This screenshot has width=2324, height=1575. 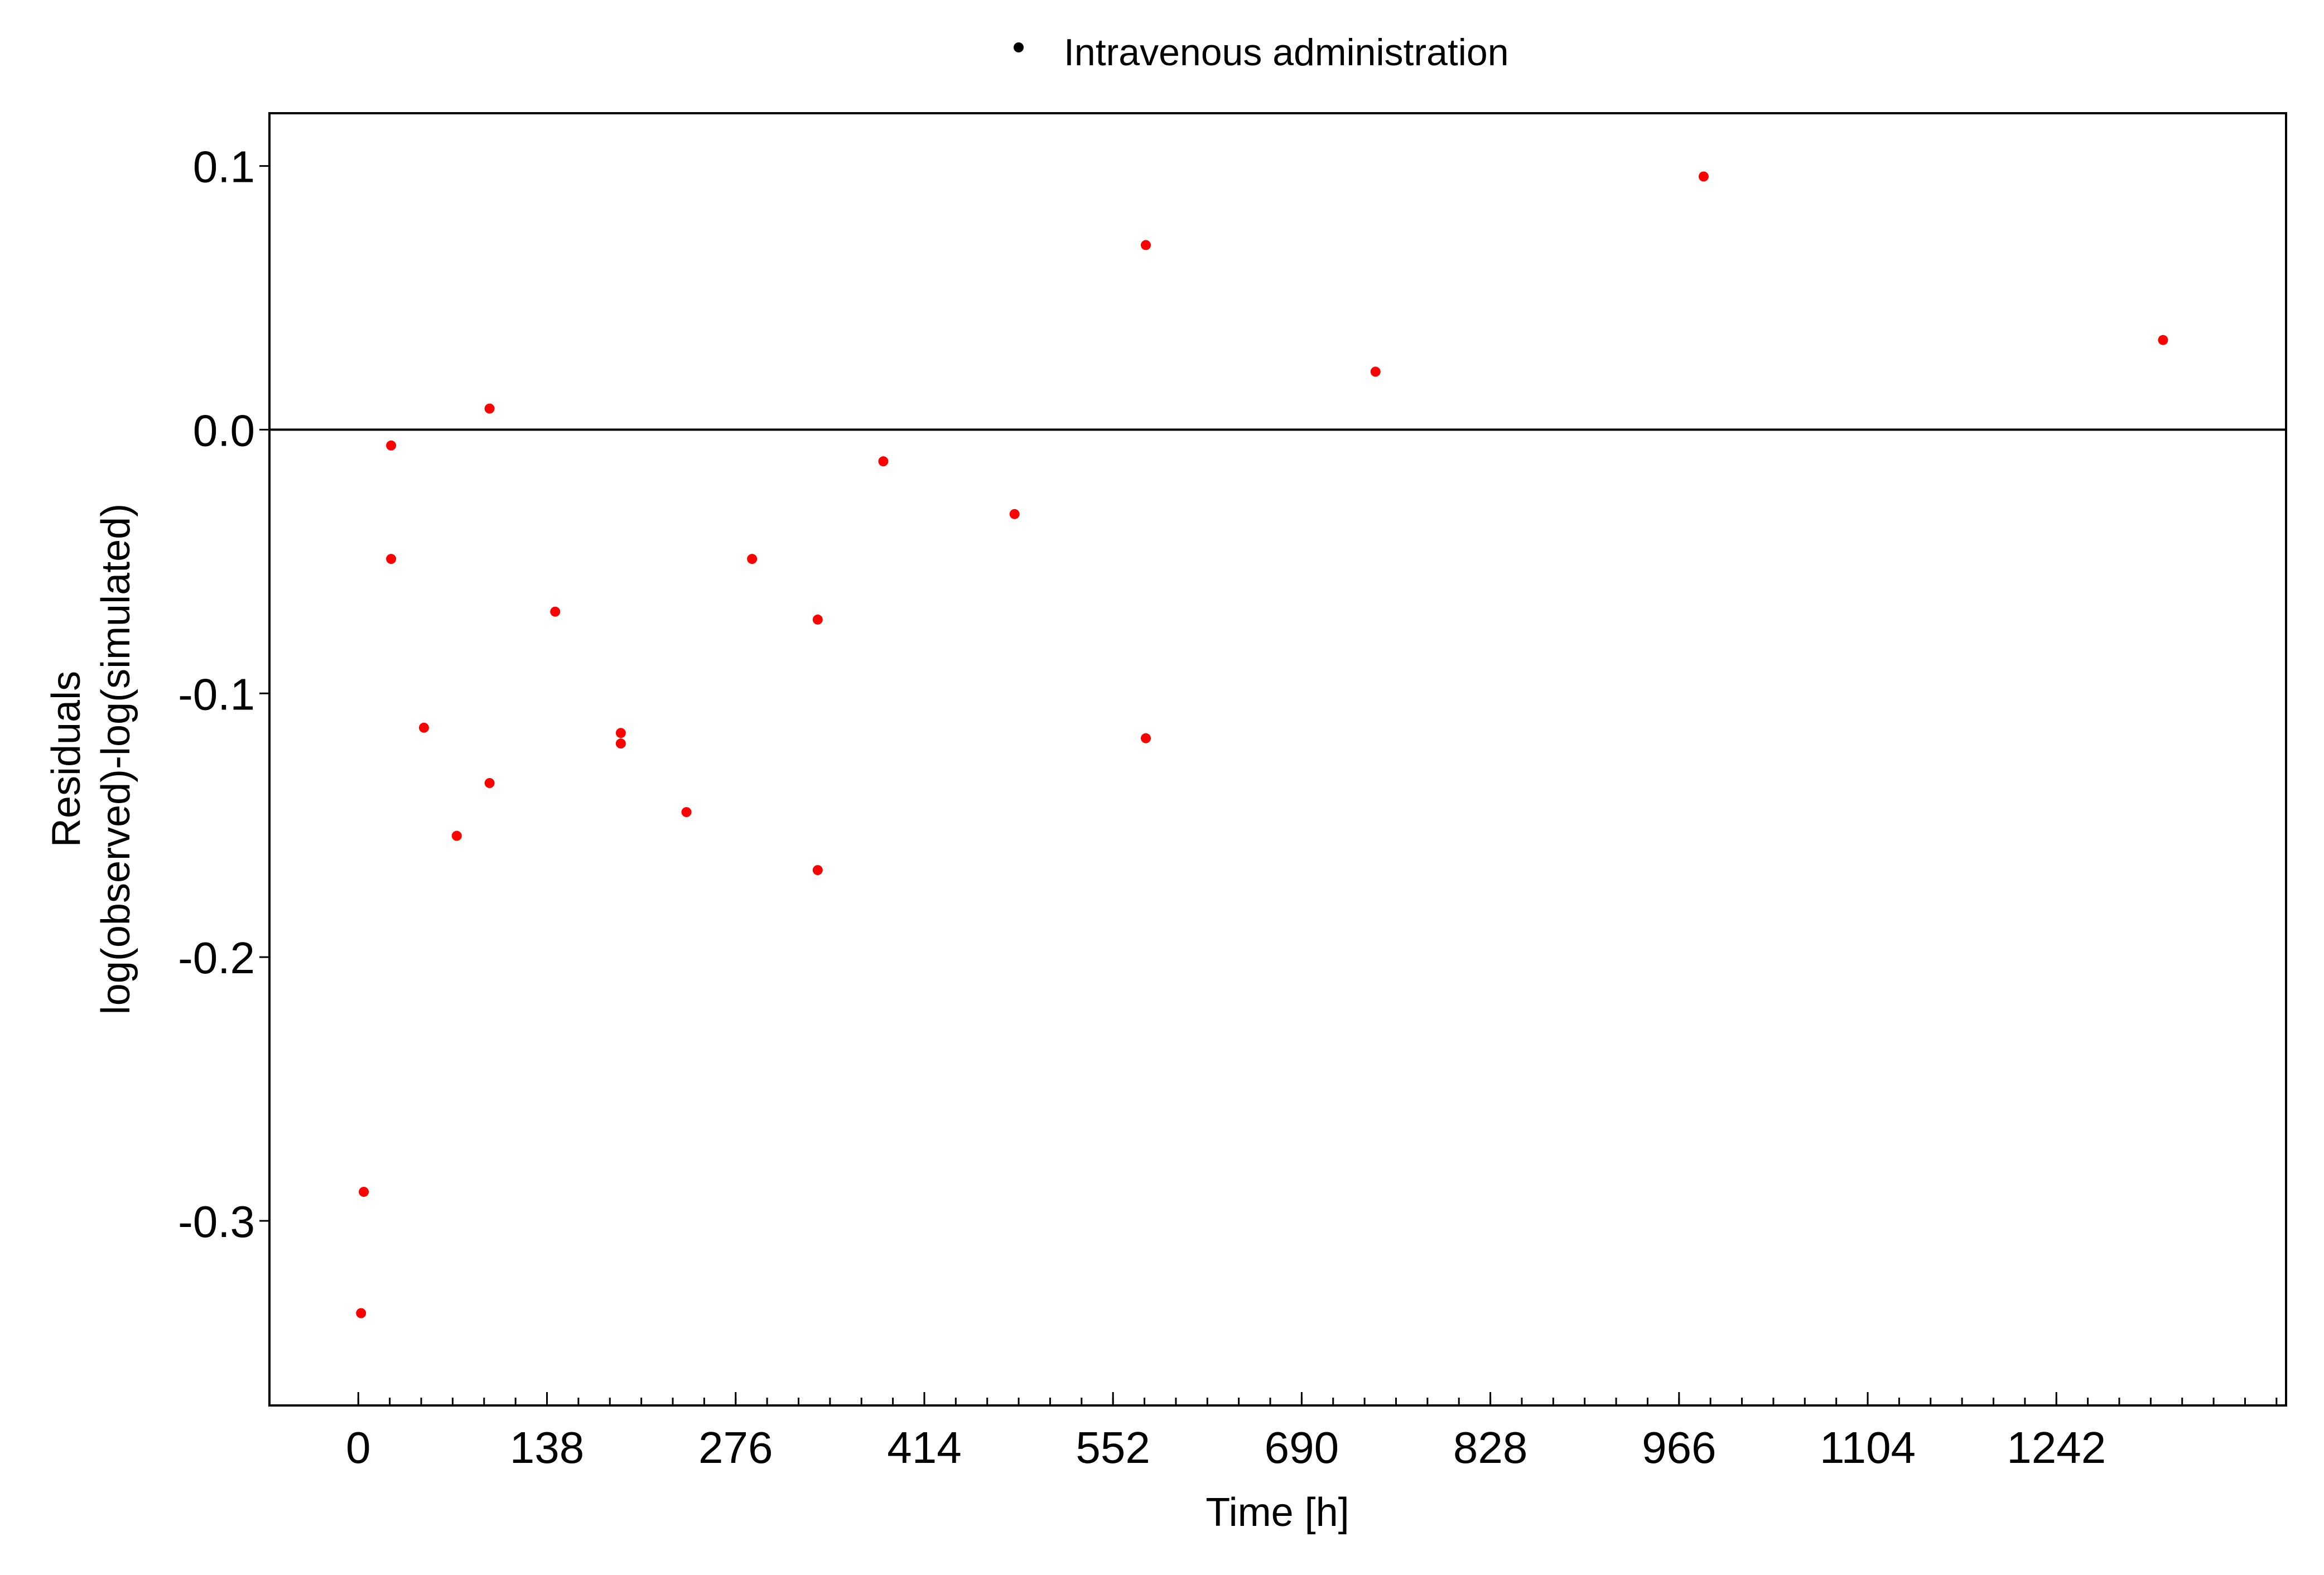 I want to click on y-tick-label: -0.2, so click(x=216, y=958).